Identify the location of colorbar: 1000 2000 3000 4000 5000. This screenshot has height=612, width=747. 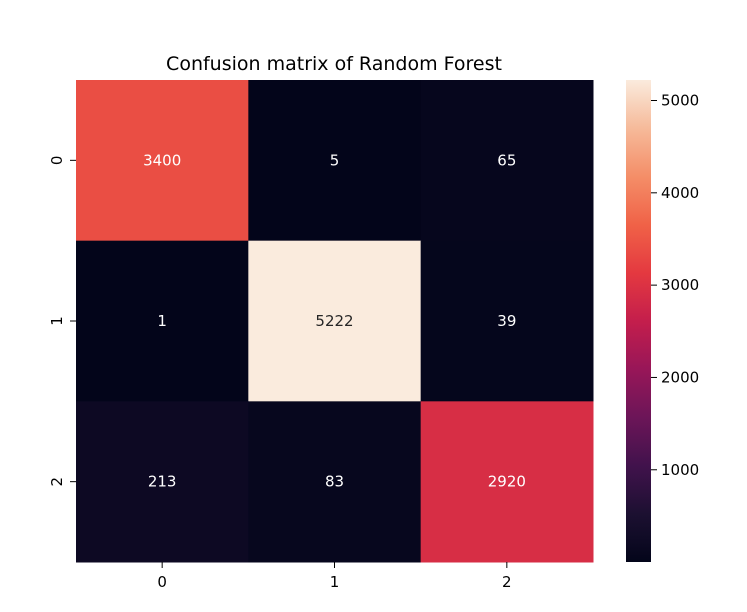
(662, 321).